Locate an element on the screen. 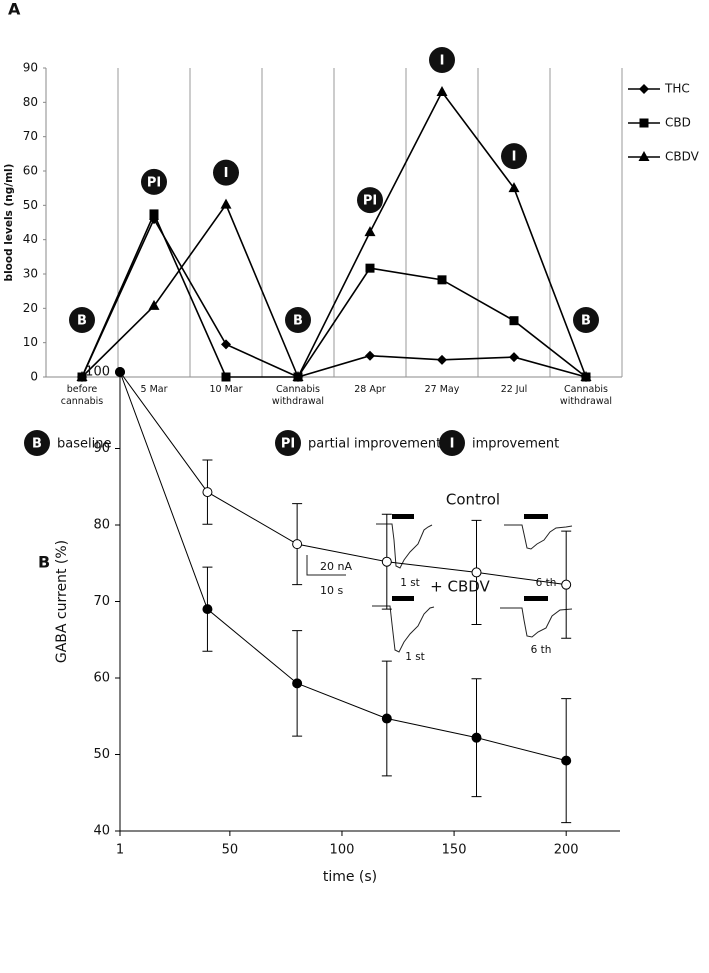 The image size is (709, 973). y-tick-label: 10 is located at coordinates (30, 342).